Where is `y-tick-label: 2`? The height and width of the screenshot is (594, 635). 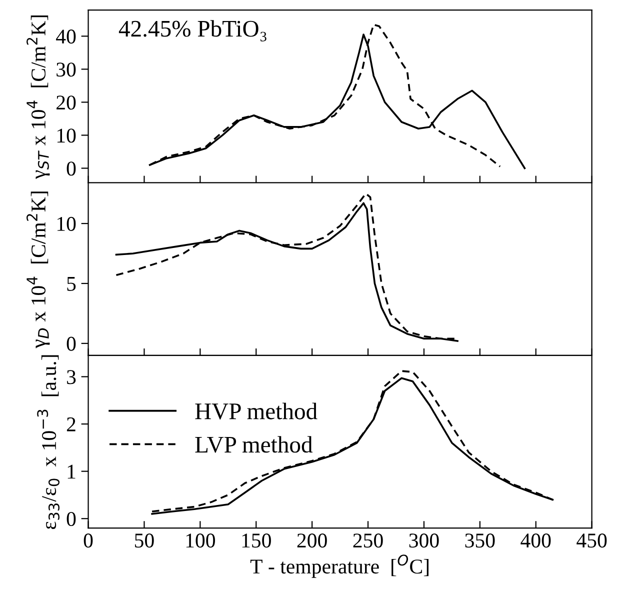 y-tick-label: 2 is located at coordinates (71, 424).